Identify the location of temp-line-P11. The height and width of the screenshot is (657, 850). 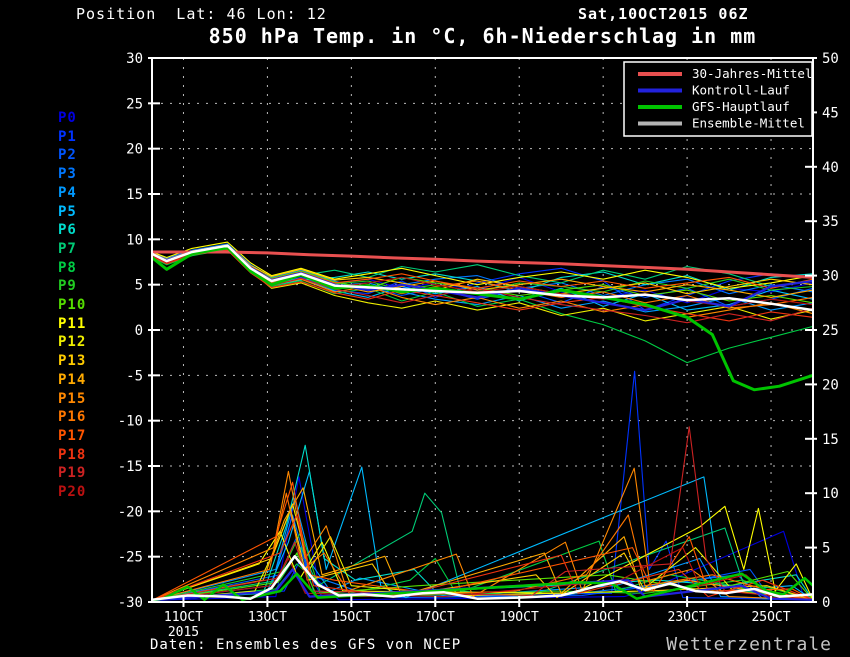
(482, 265).